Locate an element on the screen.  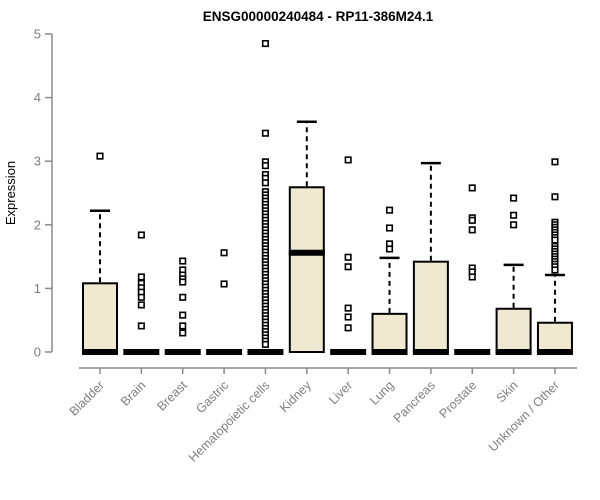
chart-title: ENSG00000240484 - RP11-386M24.1 is located at coordinates (318, 16).